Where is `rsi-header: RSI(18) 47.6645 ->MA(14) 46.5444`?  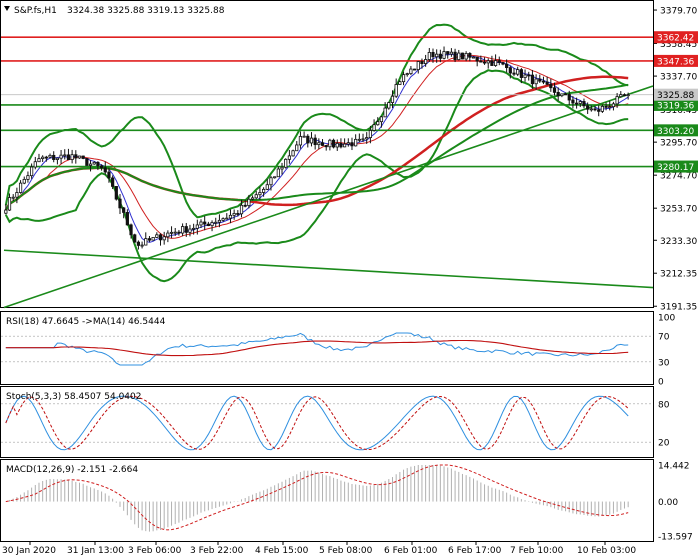
rsi-header: RSI(18) 47.6645 ->MA(14) 46.5444 is located at coordinates (86, 322).